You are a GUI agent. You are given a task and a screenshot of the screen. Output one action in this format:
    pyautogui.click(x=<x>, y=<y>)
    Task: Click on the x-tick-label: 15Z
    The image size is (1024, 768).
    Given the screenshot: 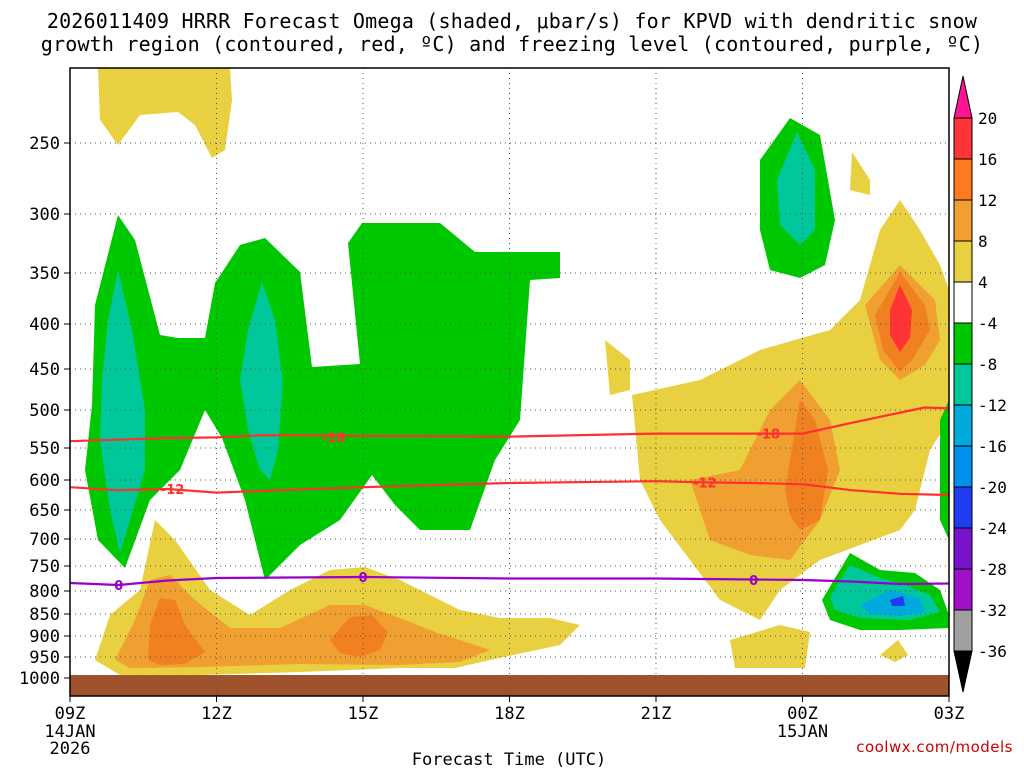 What is the action you would take?
    pyautogui.click(x=363, y=714)
    